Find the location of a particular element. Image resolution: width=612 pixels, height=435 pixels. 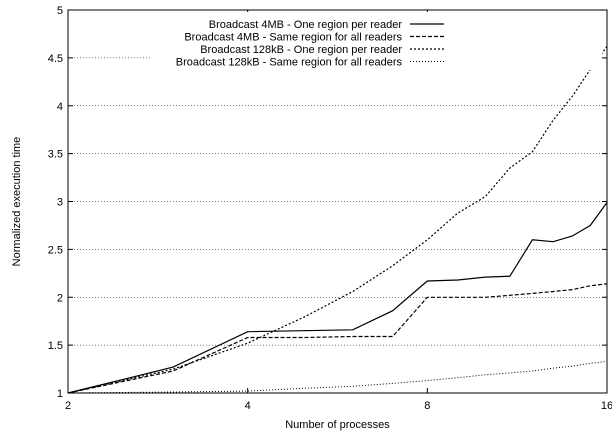

y-tick-label: 2 is located at coordinates (60, 298).